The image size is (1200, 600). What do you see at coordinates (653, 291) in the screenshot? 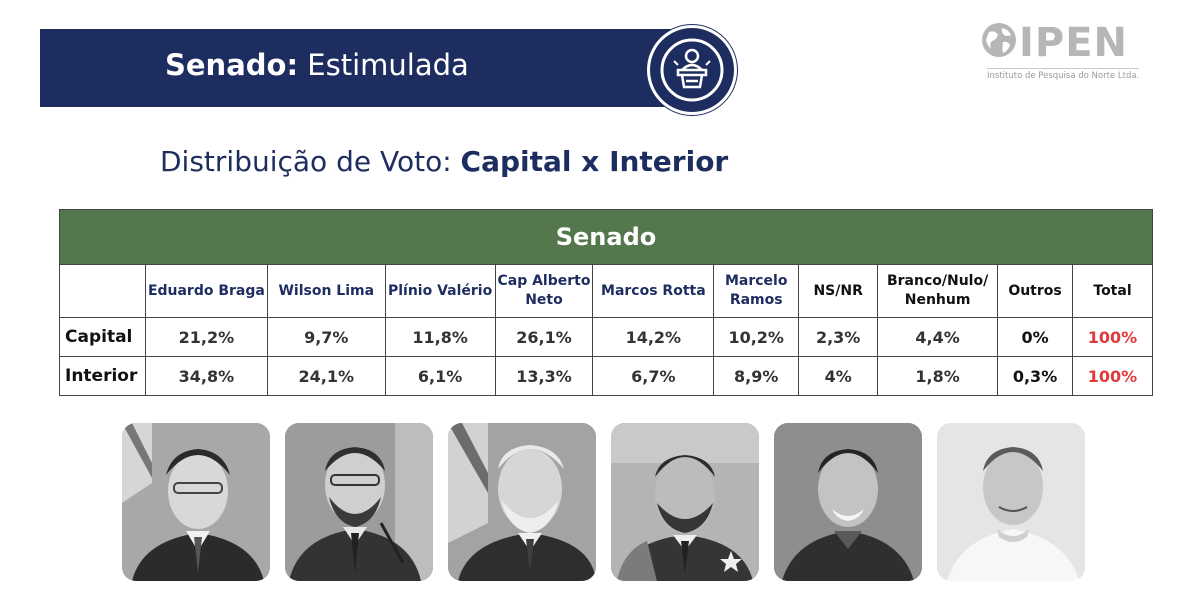
I see `column-header-marcos-rotta: Marcos Rotta` at bounding box center [653, 291].